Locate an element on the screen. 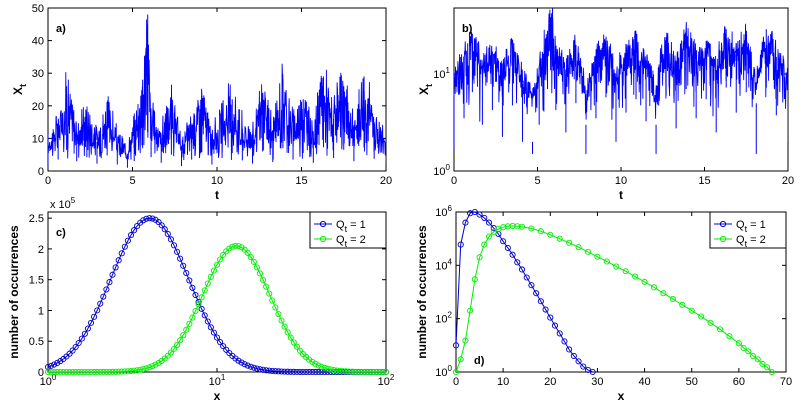 This screenshot has height=409, width=806. legend: Qt = 1Qt = 2 is located at coordinates (748, 230).